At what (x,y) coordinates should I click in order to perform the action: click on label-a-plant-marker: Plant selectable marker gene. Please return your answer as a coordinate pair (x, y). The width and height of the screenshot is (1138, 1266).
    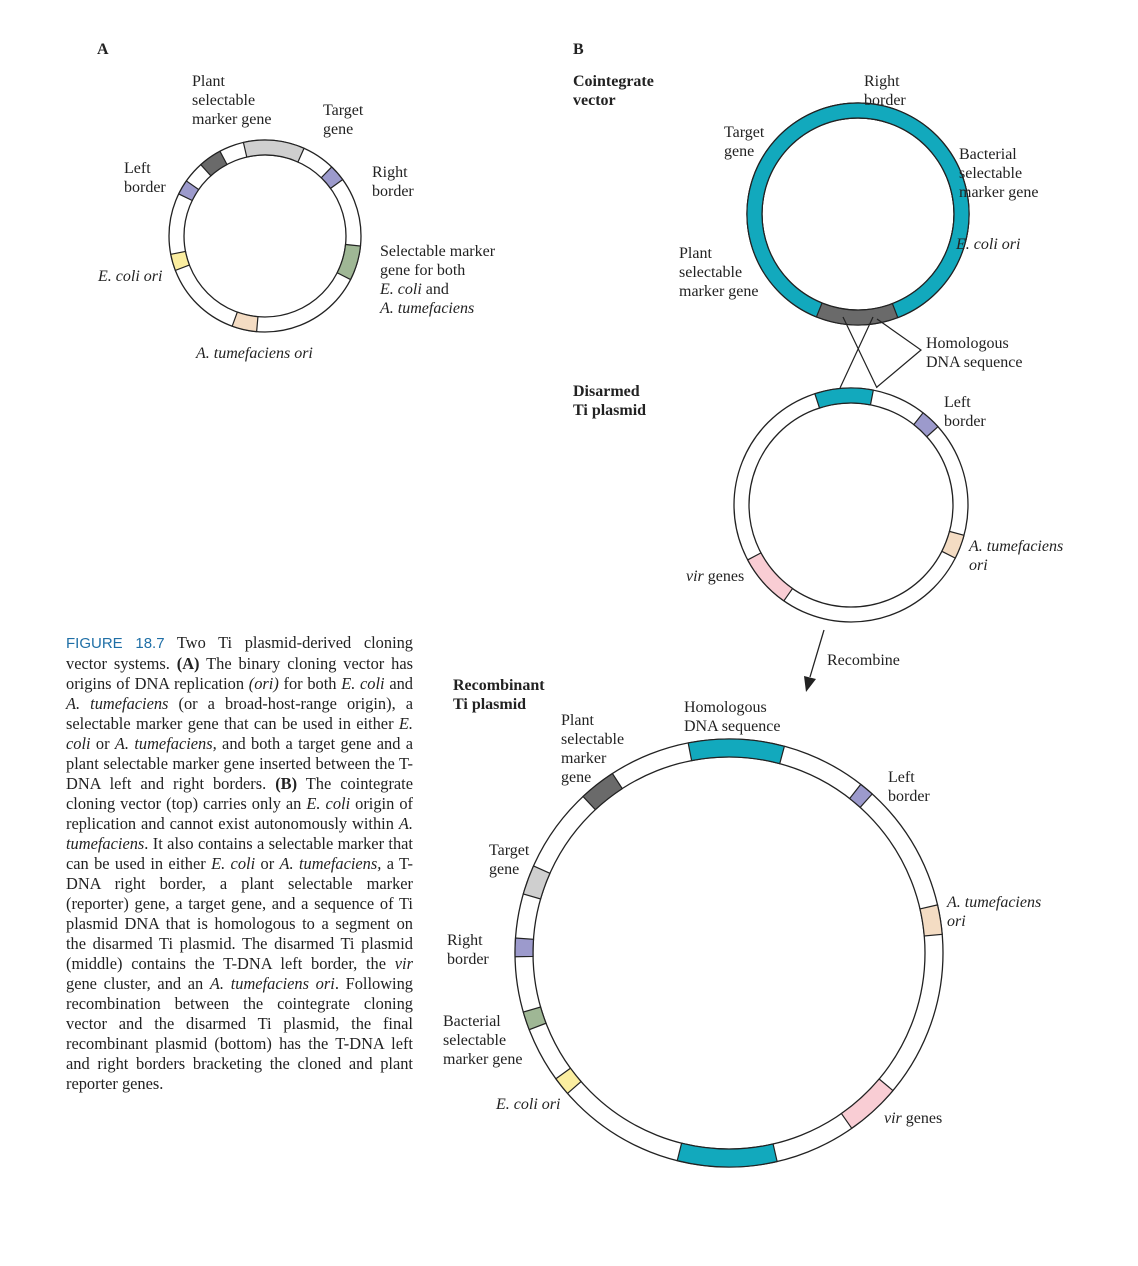
    Looking at the image, I should click on (232, 100).